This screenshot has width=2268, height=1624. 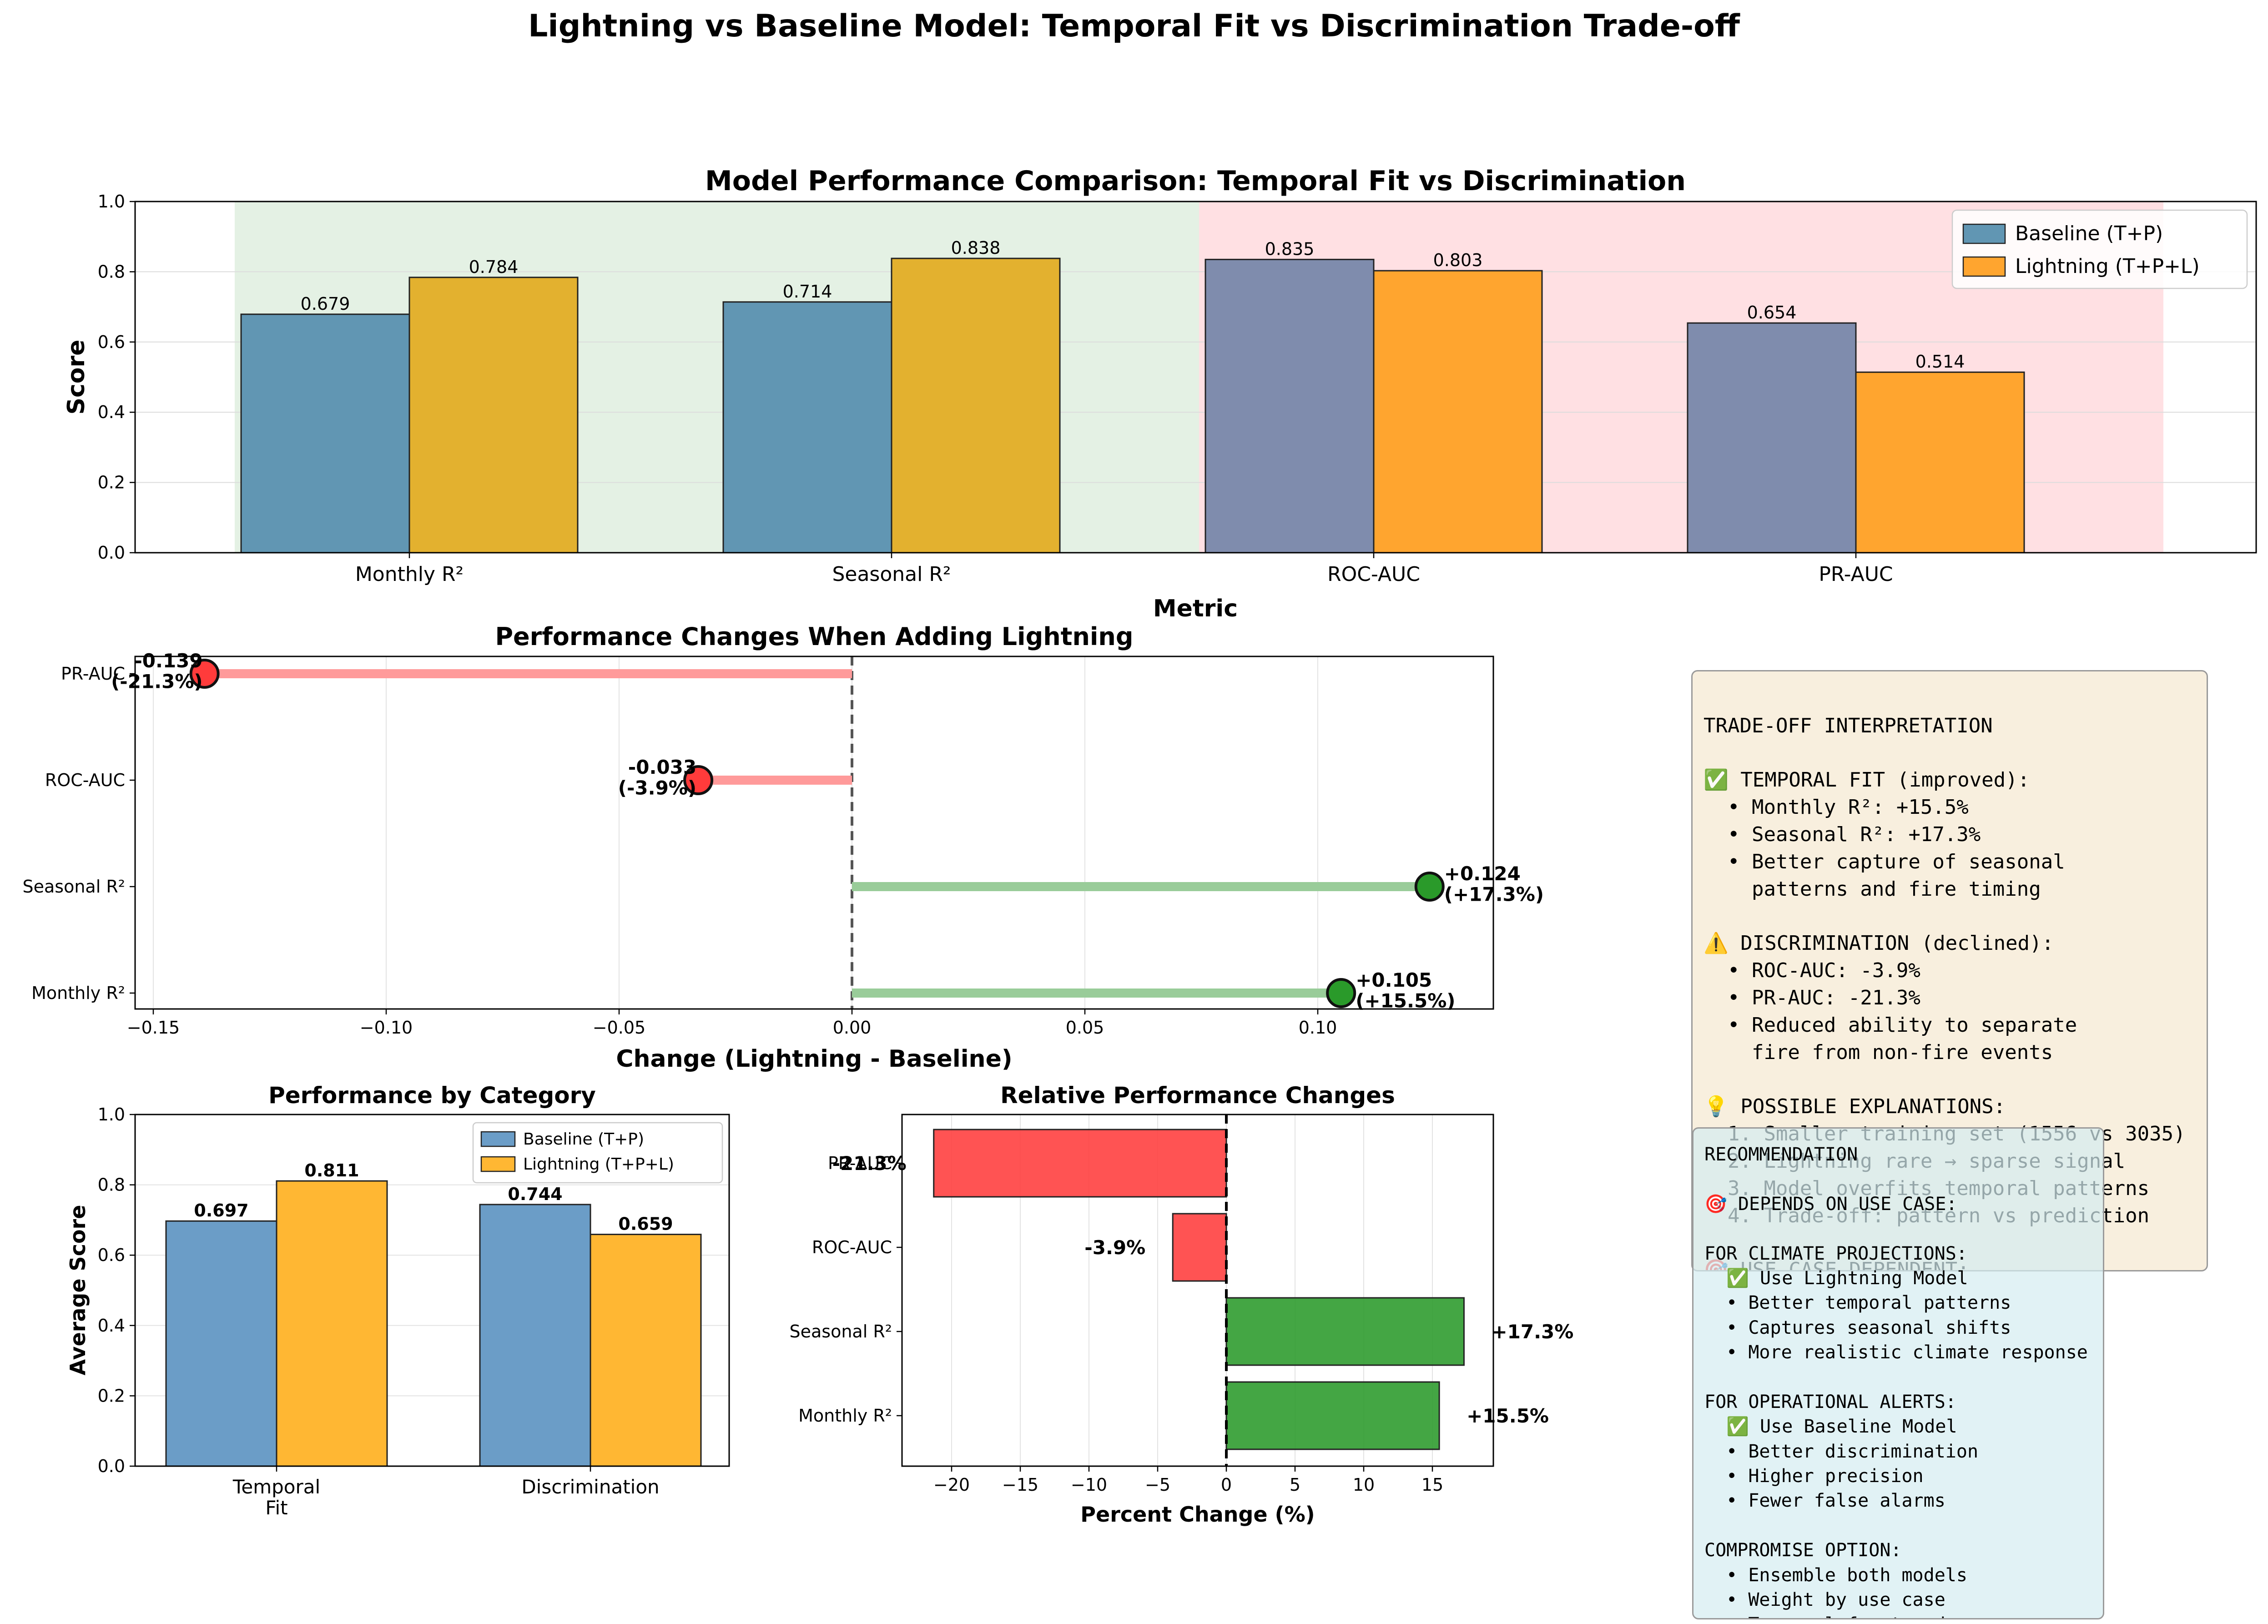 I want to click on y-tick-label: 0.8, so click(x=112, y=272).